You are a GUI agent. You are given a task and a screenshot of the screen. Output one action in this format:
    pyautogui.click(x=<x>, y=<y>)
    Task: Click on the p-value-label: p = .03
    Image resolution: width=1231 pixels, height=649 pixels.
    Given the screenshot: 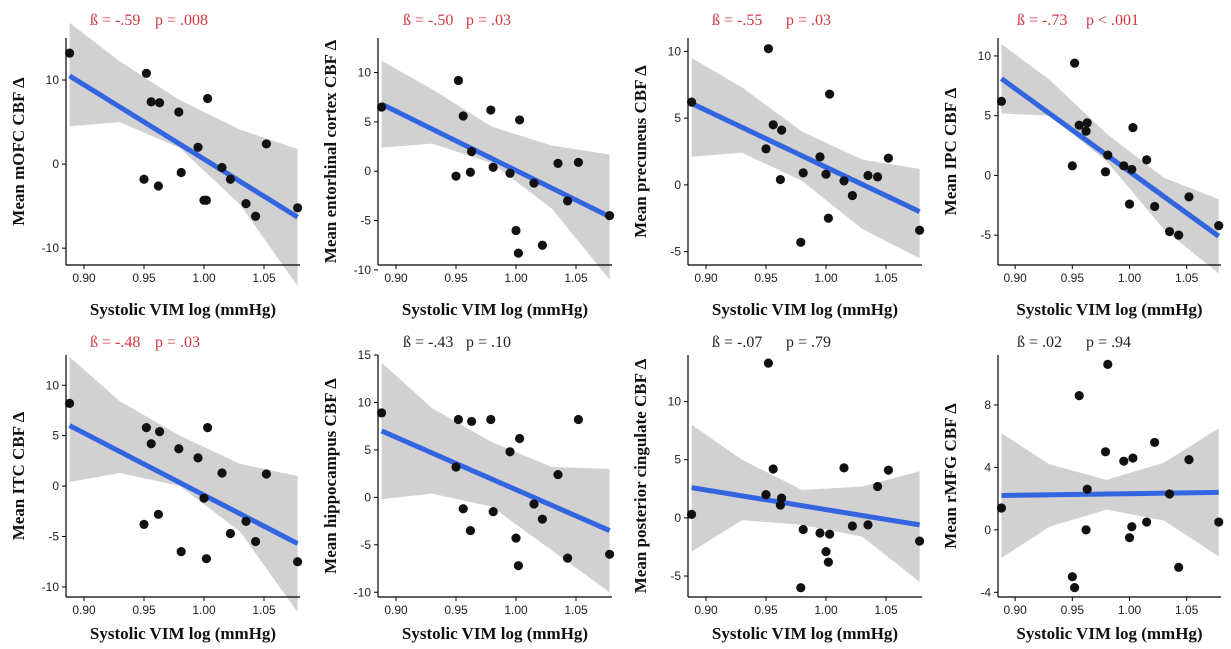 What is the action you would take?
    pyautogui.click(x=488, y=20)
    